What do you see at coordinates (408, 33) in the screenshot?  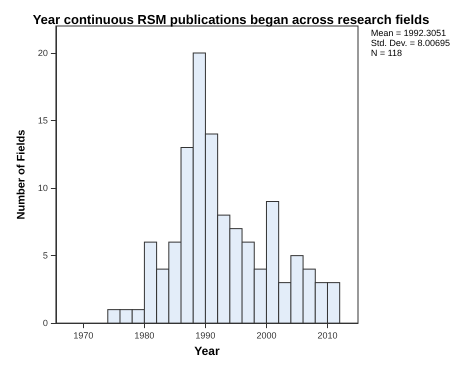 I see `text: Mean = 1992.3051` at bounding box center [408, 33].